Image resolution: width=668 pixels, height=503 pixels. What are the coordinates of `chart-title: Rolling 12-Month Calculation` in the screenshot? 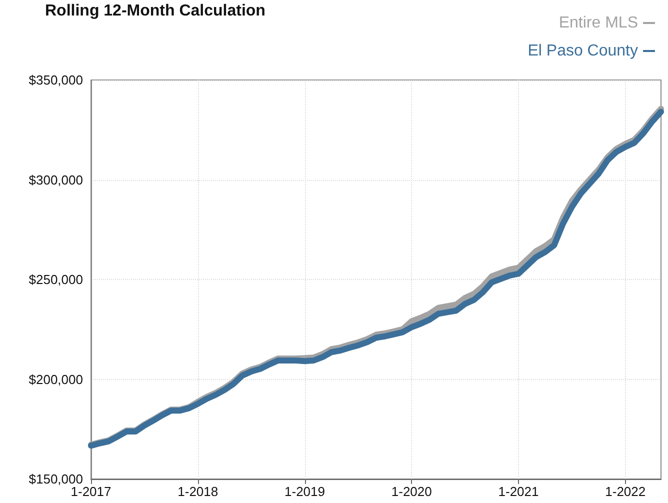 It's located at (155, 11).